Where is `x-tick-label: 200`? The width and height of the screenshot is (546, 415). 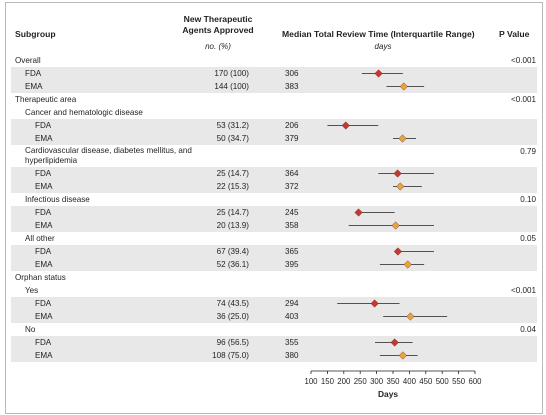 x-tick-label: 200 is located at coordinates (344, 381).